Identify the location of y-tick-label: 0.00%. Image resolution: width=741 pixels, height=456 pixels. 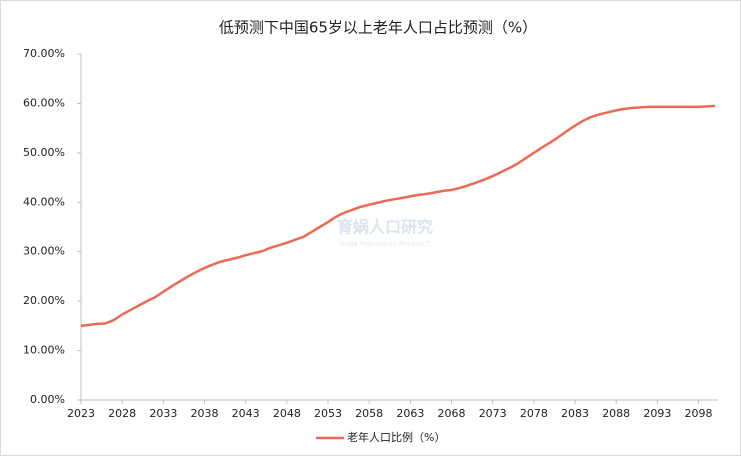
(47, 399).